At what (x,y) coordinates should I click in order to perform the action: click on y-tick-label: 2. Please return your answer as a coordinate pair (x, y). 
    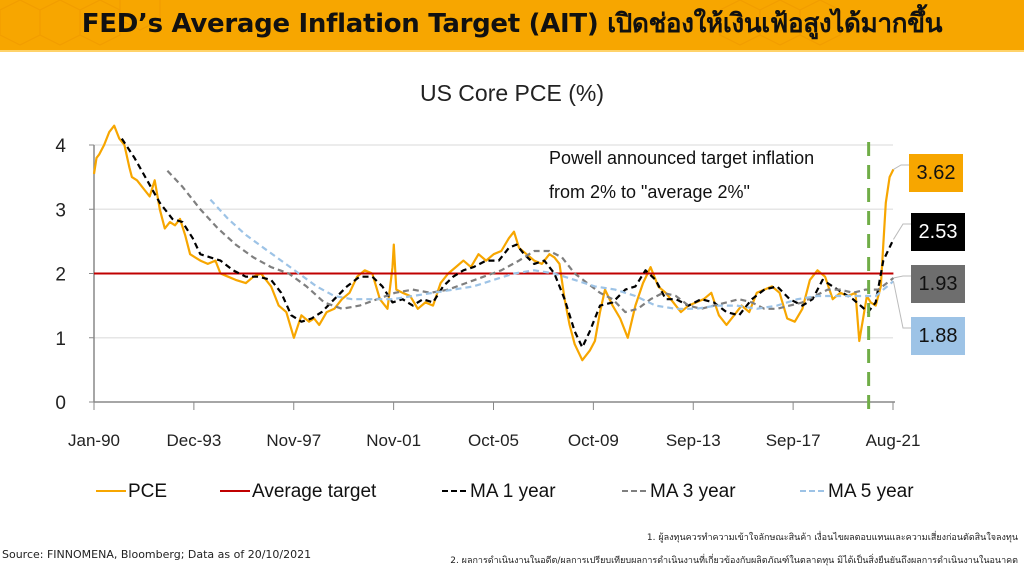
    Looking at the image, I should click on (60, 275).